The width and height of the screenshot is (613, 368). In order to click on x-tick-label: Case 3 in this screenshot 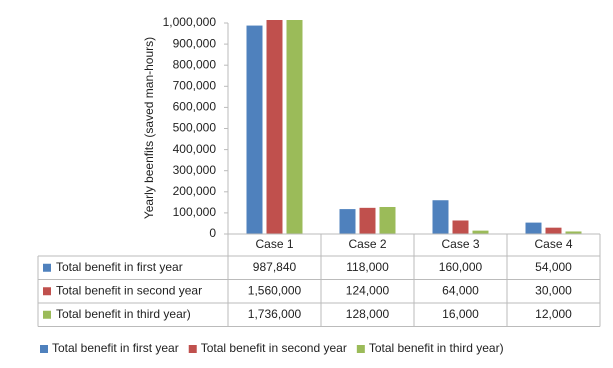, I will do `click(460, 244)`.